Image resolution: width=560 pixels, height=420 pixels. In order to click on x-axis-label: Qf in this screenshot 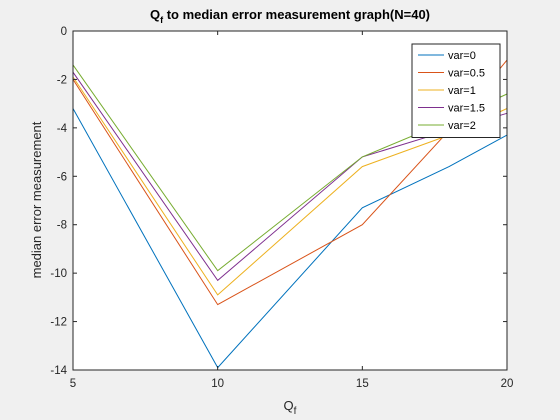, I will do `click(290, 407)`.